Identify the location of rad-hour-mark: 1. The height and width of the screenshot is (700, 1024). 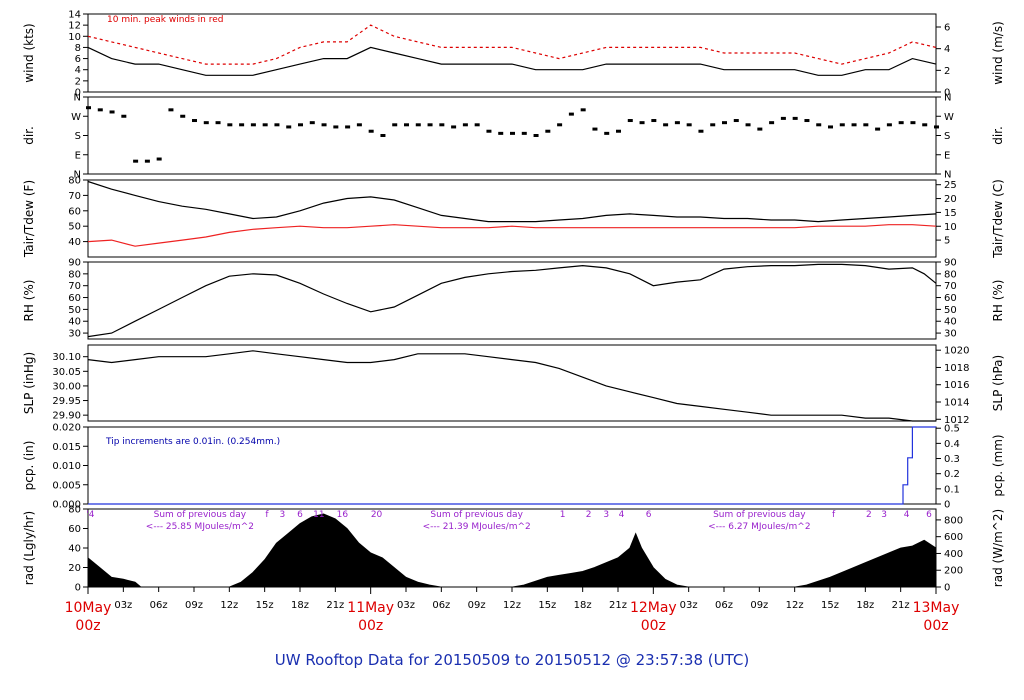
(563, 515).